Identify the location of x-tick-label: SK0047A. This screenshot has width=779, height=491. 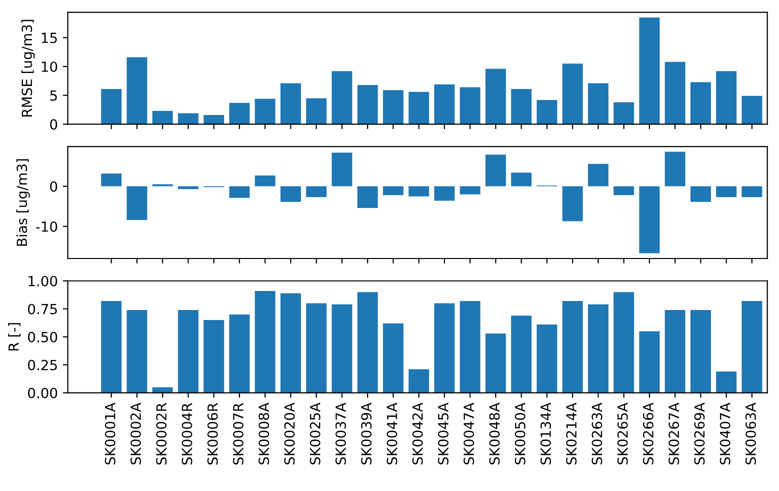
(469, 433).